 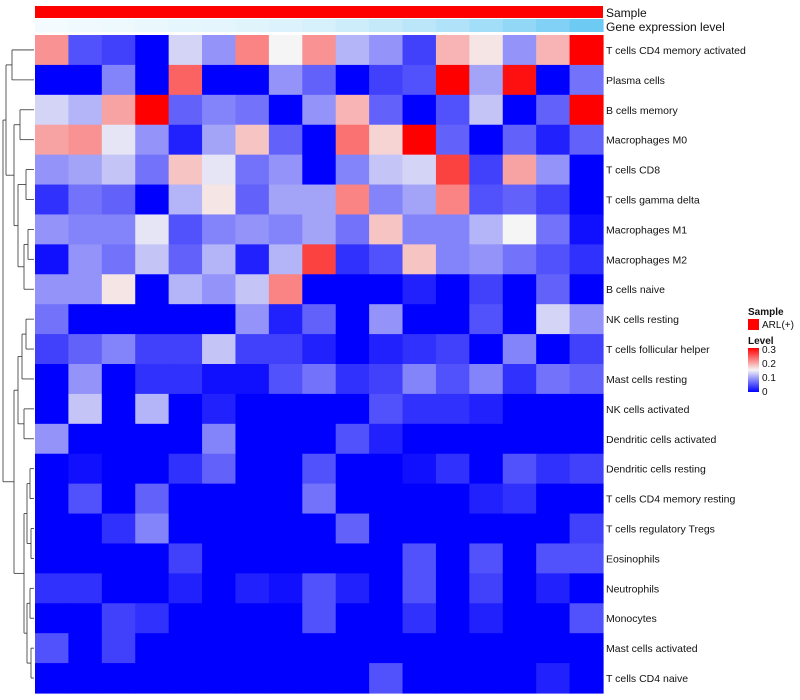 What do you see at coordinates (665, 27) in the screenshot?
I see `gene-annotation-label: Gene expression level` at bounding box center [665, 27].